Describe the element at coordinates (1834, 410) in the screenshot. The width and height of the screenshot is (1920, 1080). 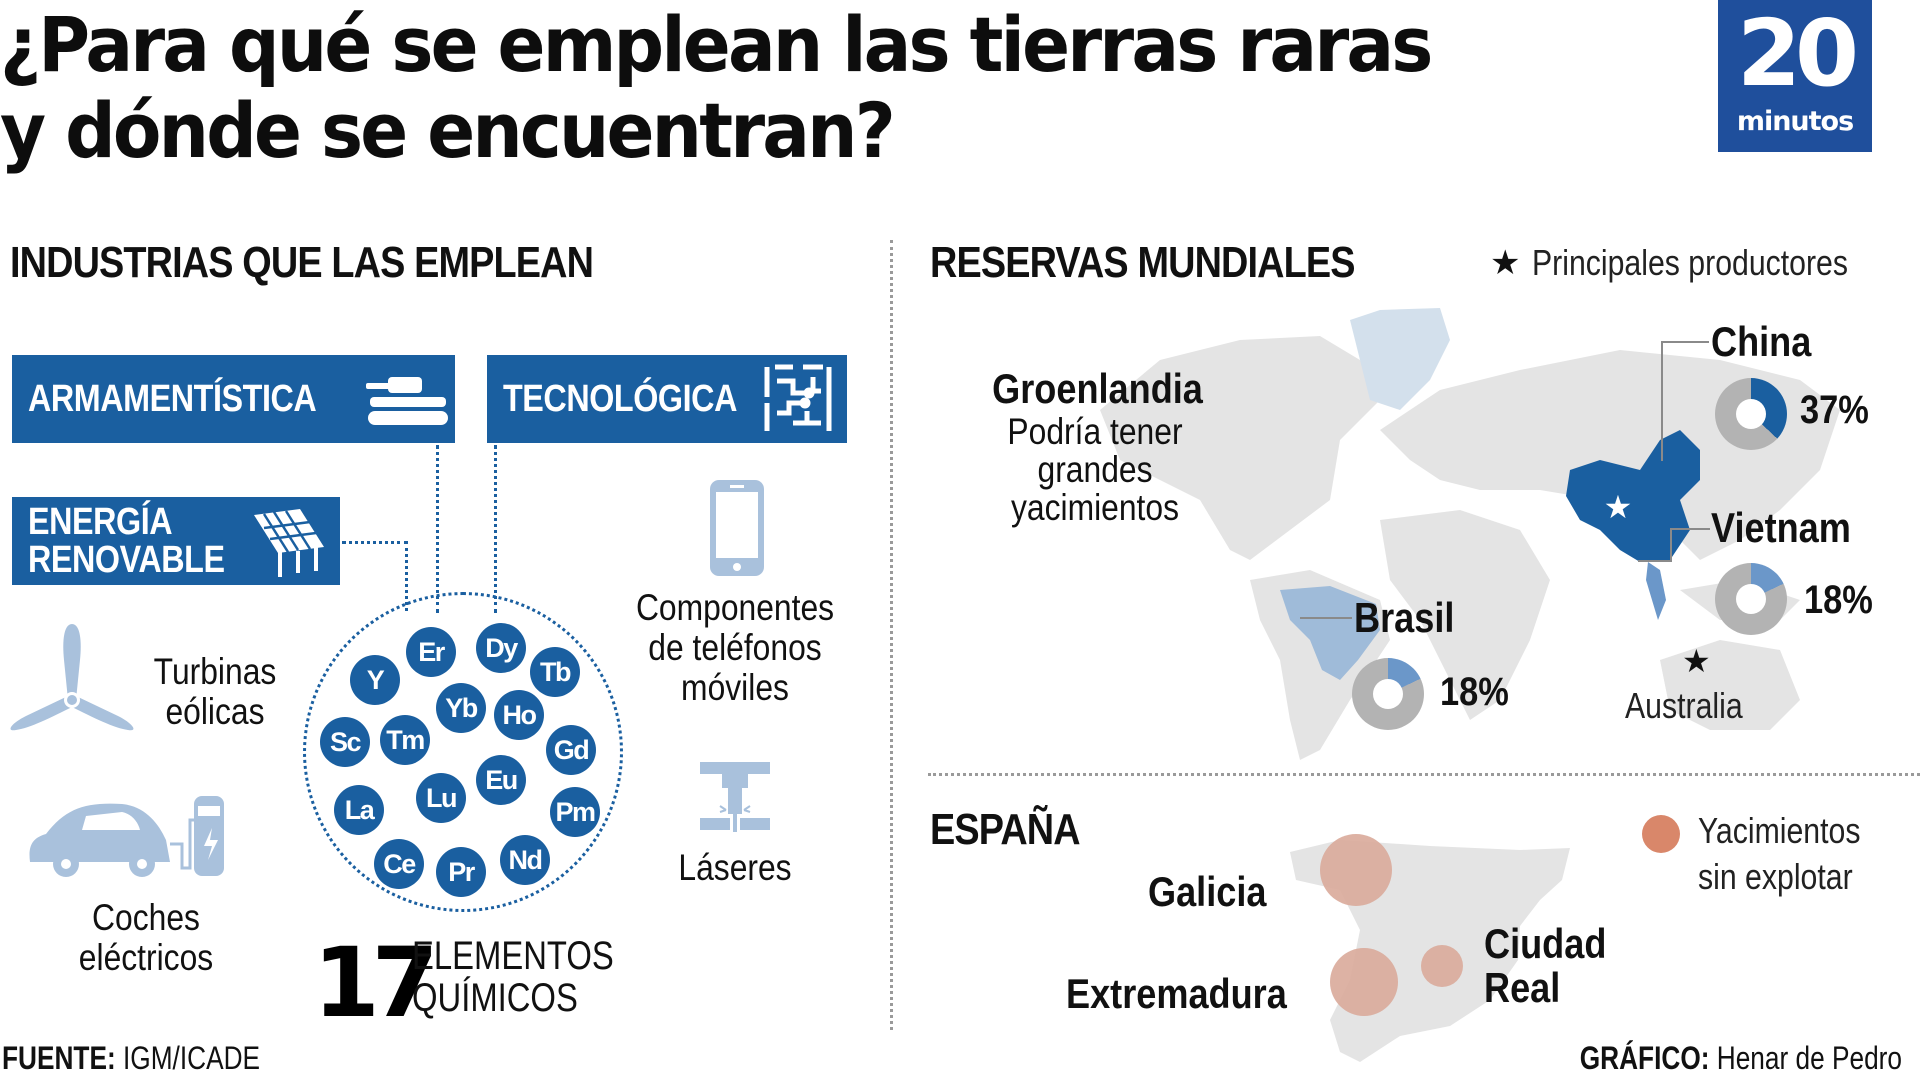
I see `china-percent: 37%` at that location.